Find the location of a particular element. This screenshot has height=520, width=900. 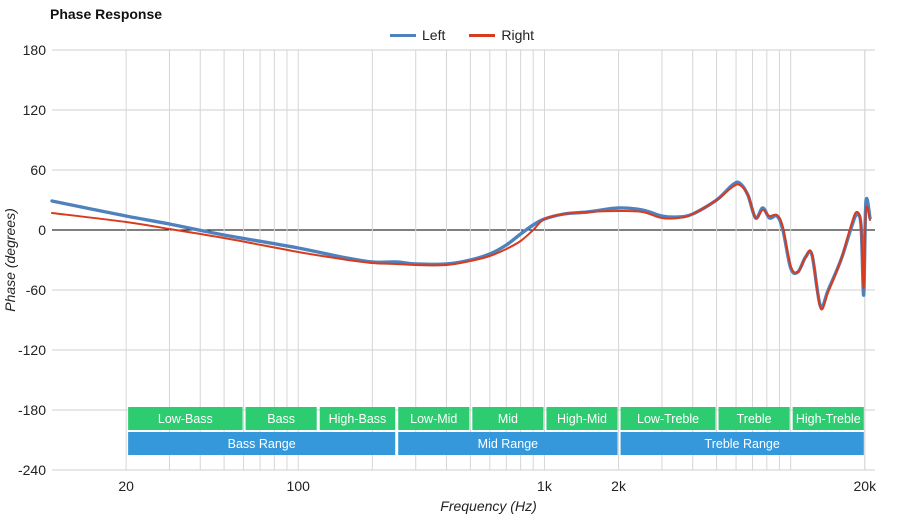

band-label-high-bass: High-Bass is located at coordinates (358, 419).